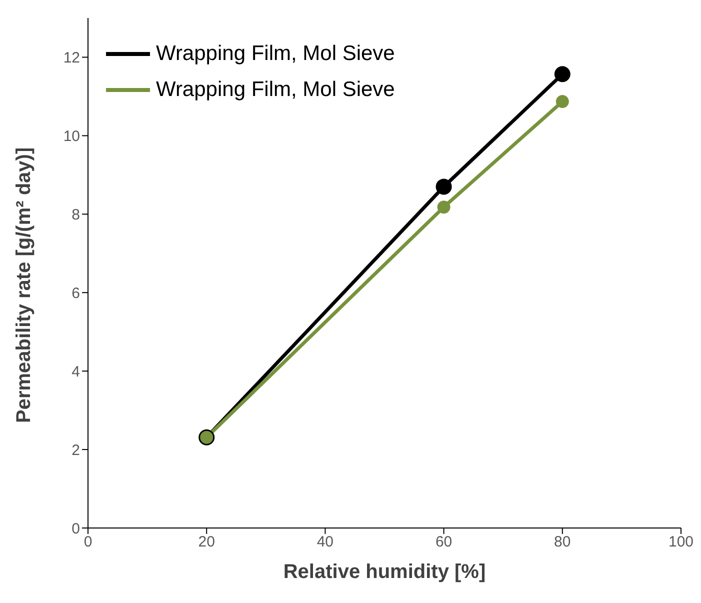 The width and height of the screenshot is (701, 603). I want to click on x-tick-label: 20, so click(206, 542).